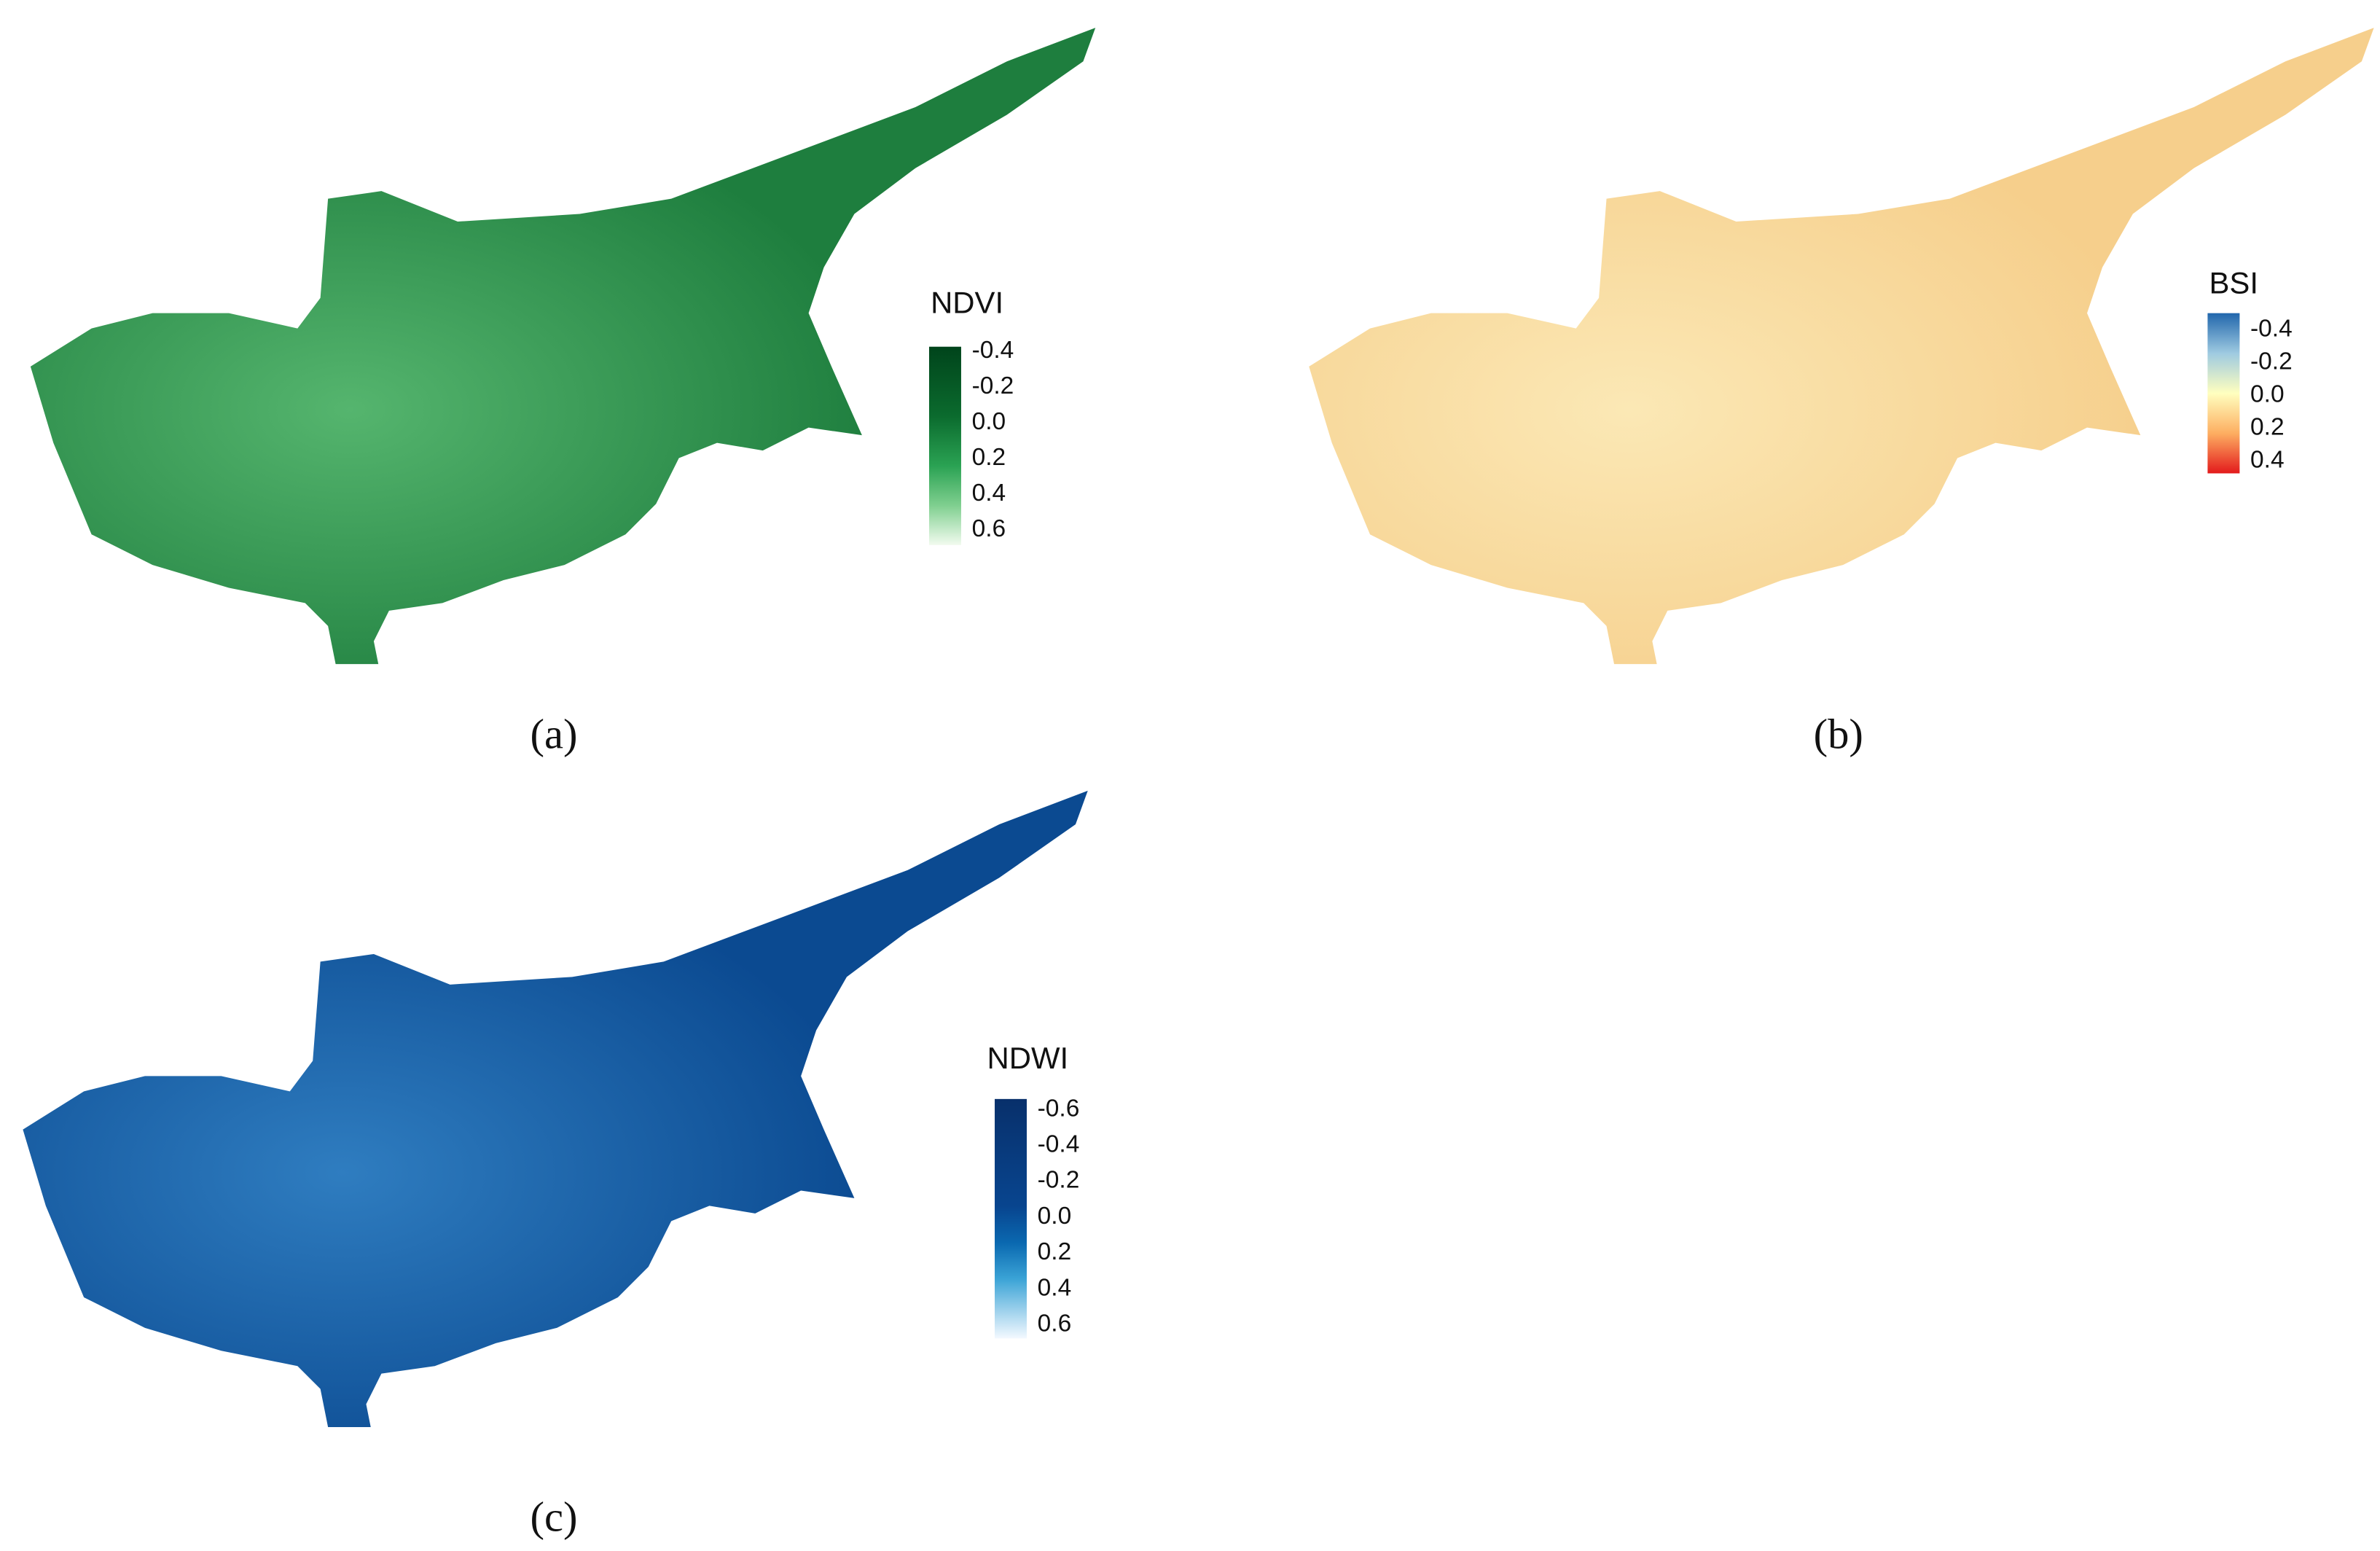 Image resolution: width=2380 pixels, height=1551 pixels. Describe the element at coordinates (1059, 1108) in the screenshot. I see `legend-tick-label: -0.6` at that location.